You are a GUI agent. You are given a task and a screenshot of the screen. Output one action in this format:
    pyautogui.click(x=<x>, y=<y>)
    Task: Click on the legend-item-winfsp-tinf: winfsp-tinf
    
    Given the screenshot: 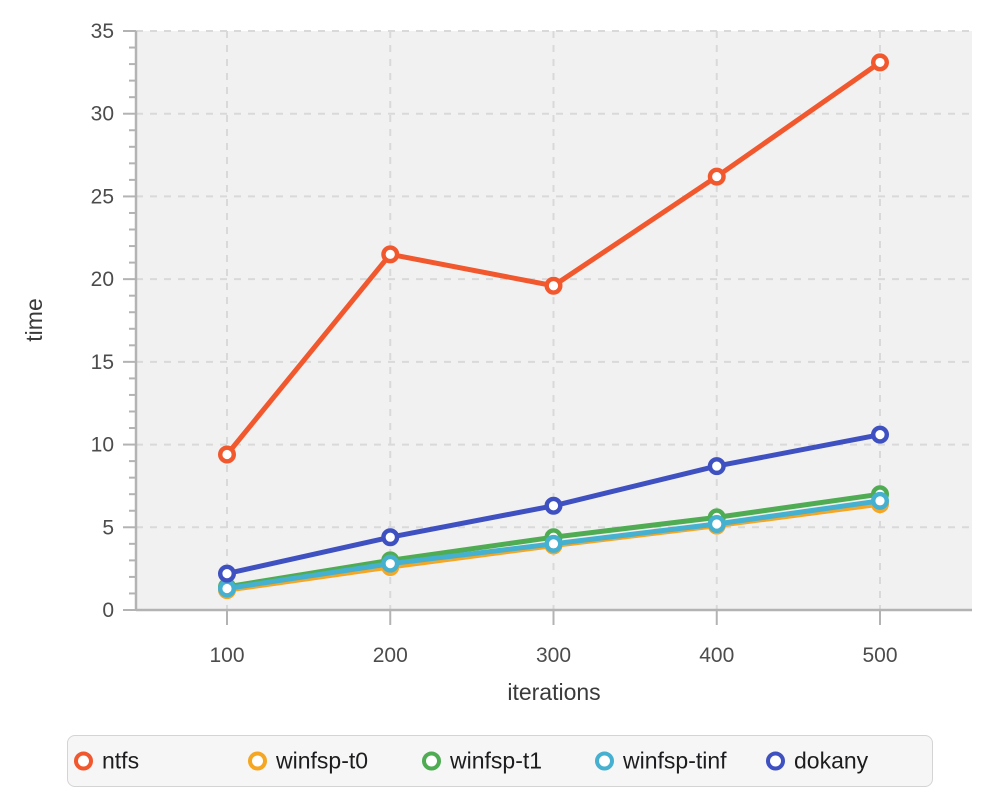 What is the action you would take?
    pyautogui.click(x=661, y=761)
    